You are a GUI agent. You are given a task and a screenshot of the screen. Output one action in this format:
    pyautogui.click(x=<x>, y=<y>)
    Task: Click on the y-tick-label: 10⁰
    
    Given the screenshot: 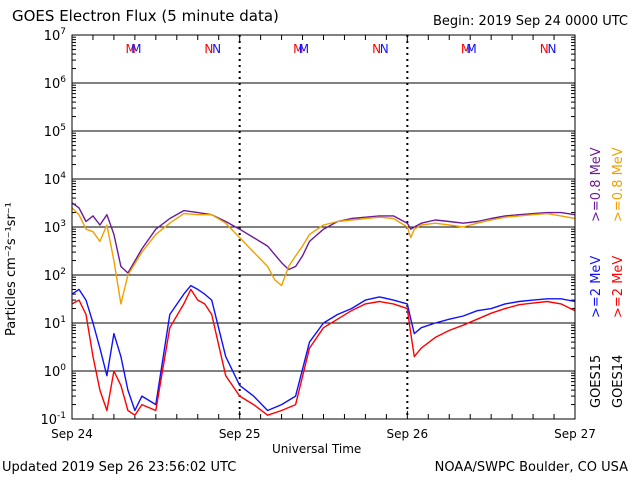 What is the action you would take?
    pyautogui.click(x=55, y=371)
    